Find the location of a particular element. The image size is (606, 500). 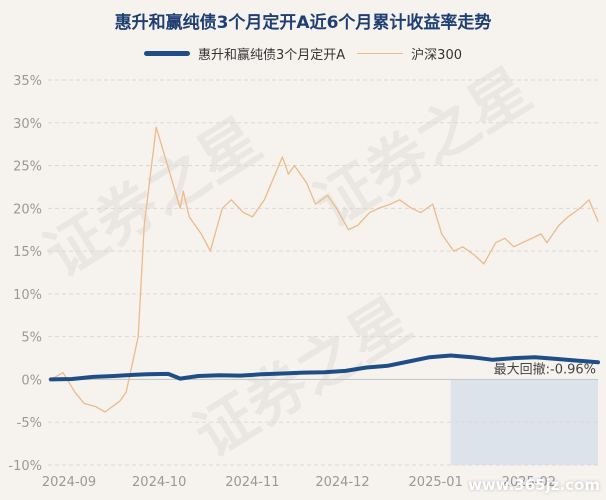

x-tick-label: 2024-10 is located at coordinates (159, 482).